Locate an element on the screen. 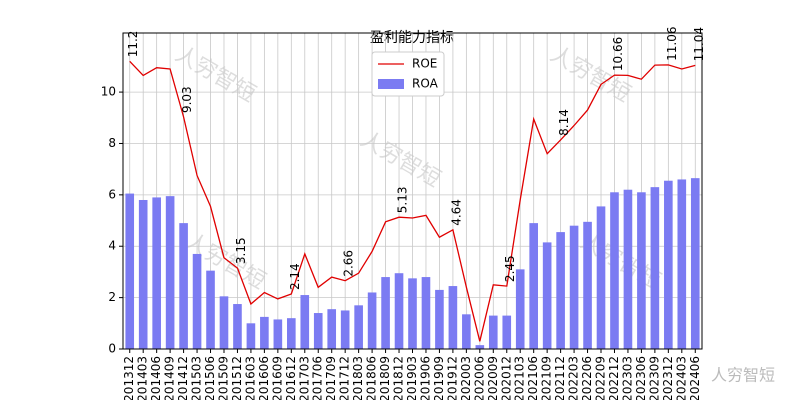  x-tick-label: 202403 is located at coordinates (681, 378).